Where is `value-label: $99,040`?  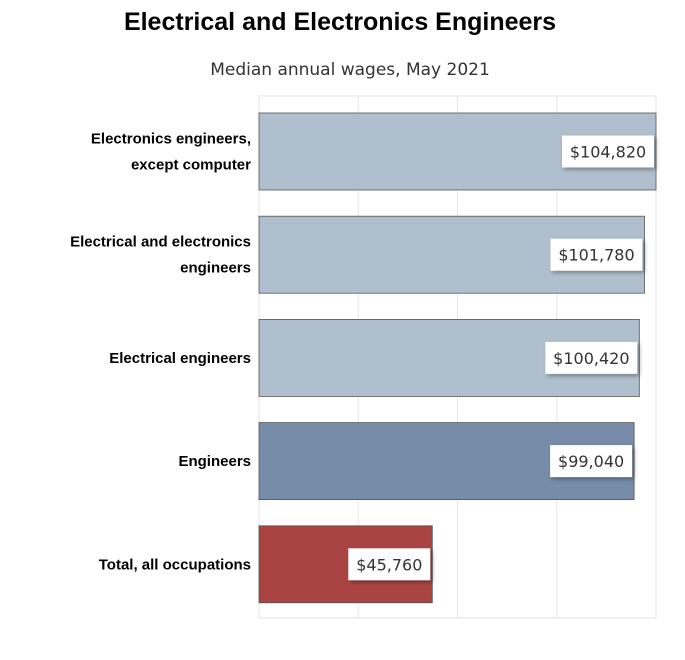
value-label: $99,040 is located at coordinates (591, 461).